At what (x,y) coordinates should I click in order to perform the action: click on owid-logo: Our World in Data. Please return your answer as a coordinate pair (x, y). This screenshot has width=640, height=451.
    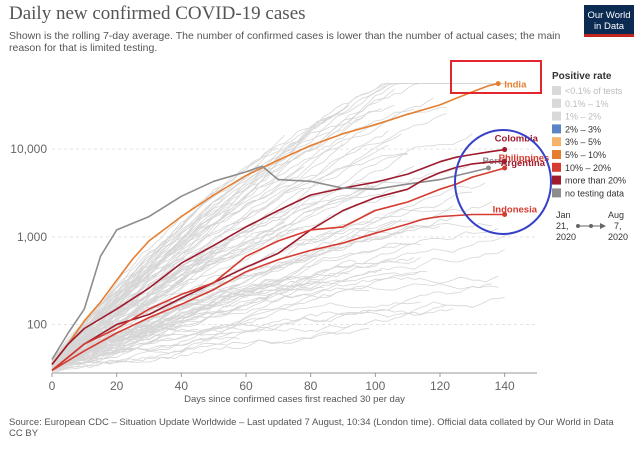
    Looking at the image, I should click on (609, 21).